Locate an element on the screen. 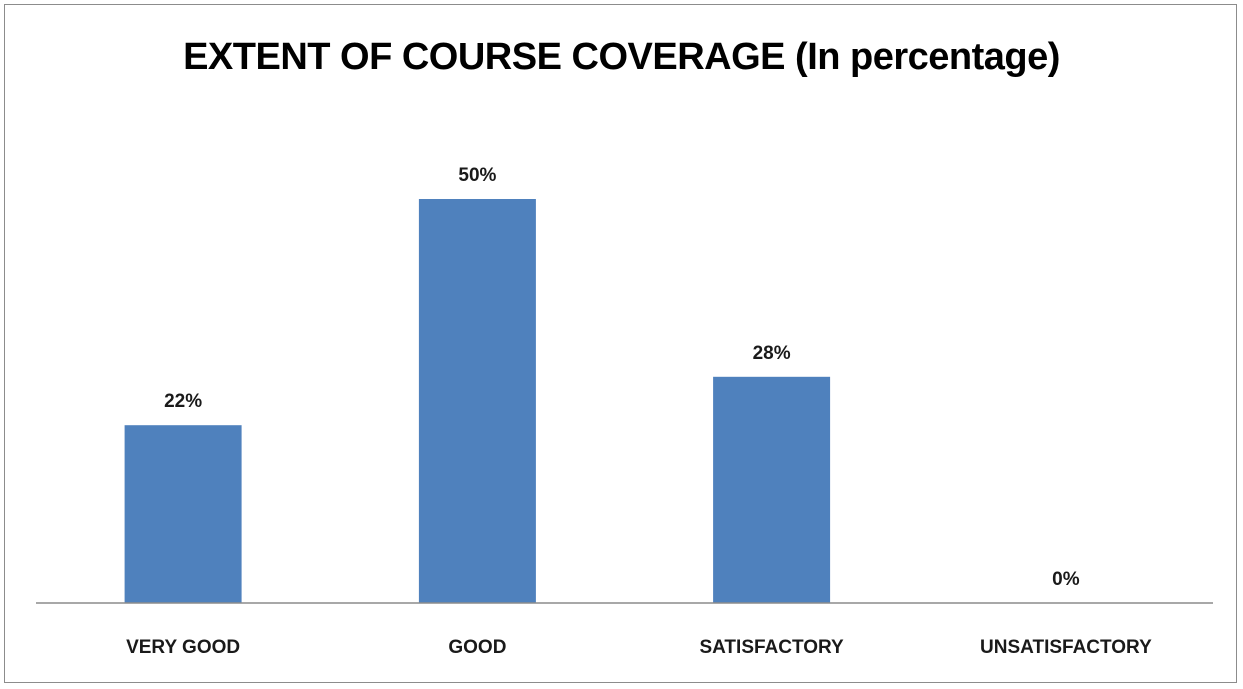 This screenshot has height=689, width=1243. x-tick-label-unsatisfactory: UNSATISFACTORY is located at coordinates (1066, 647).